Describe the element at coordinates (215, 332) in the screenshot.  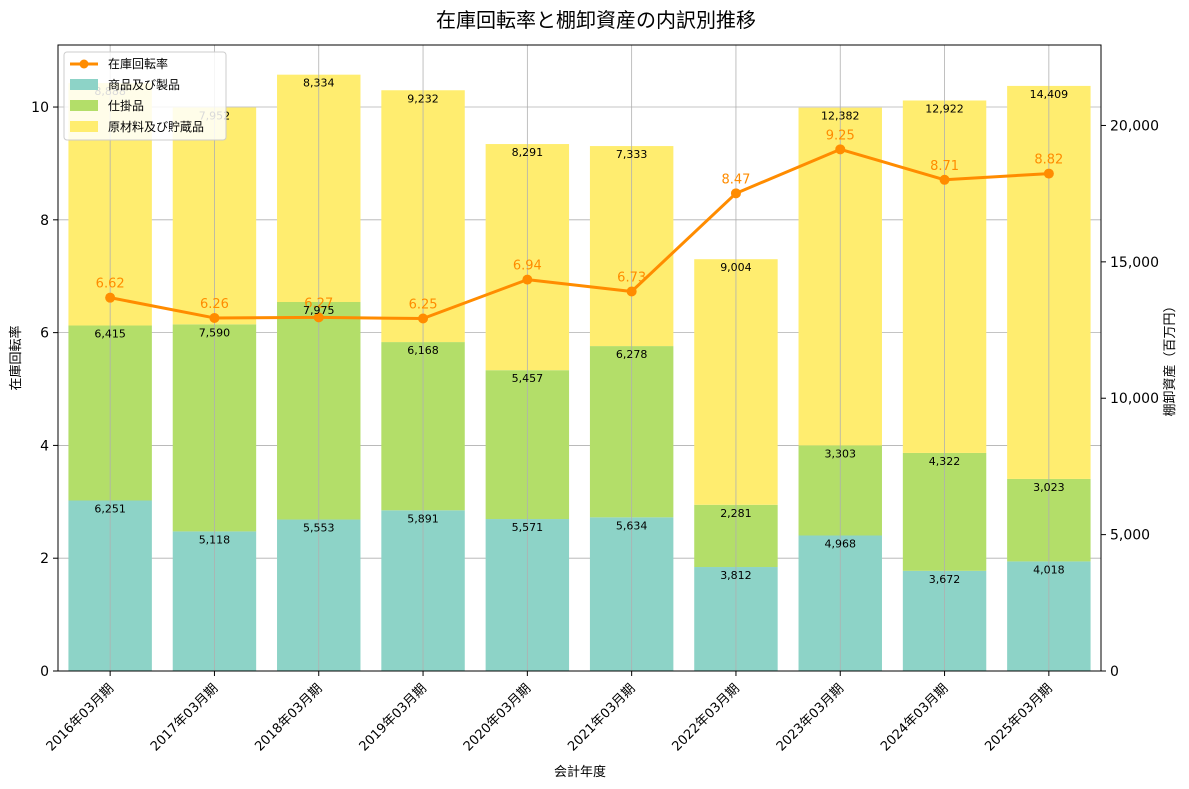
I see `bar-value-label: 7,590` at that location.